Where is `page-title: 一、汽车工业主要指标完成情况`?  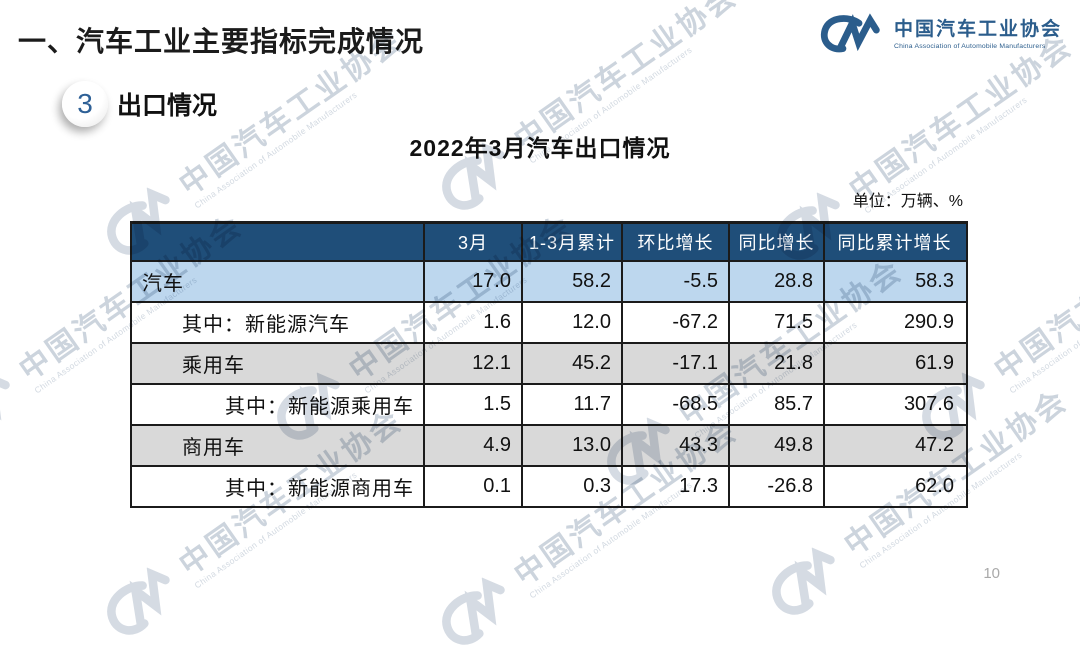
page-title: 一、汽车工业主要指标完成情况 is located at coordinates (221, 41).